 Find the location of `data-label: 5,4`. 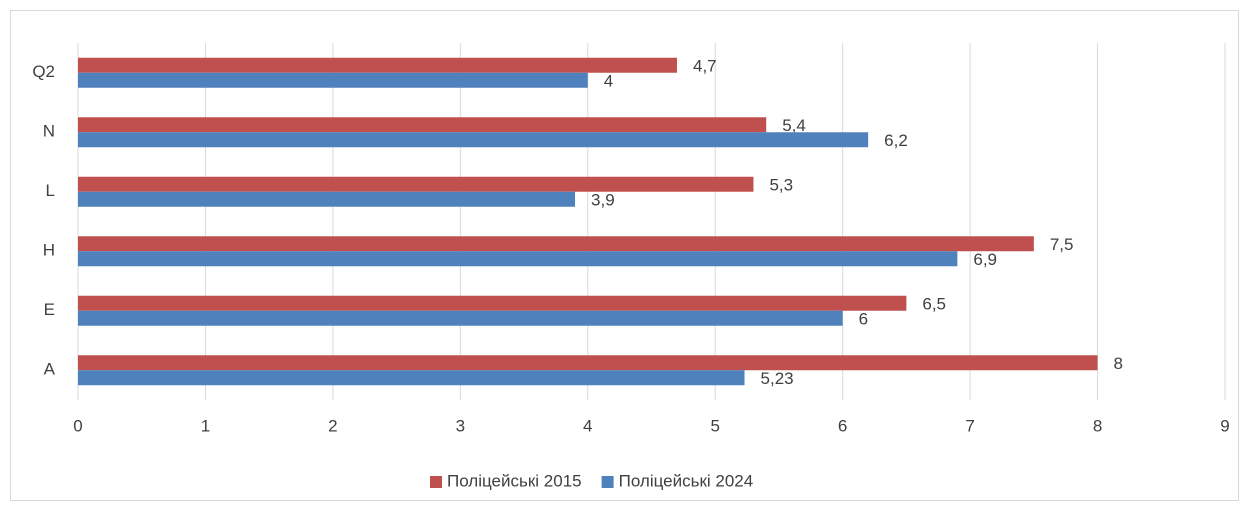

data-label: 5,4 is located at coordinates (794, 125).